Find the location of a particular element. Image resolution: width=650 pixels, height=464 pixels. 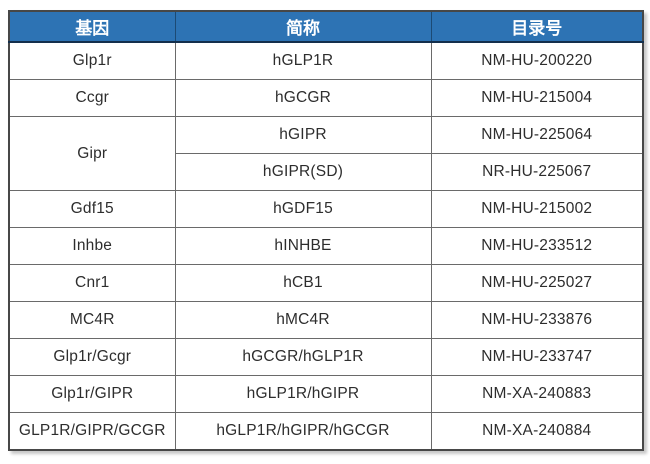

abbr-cell: hGDF15 is located at coordinates (303, 209).